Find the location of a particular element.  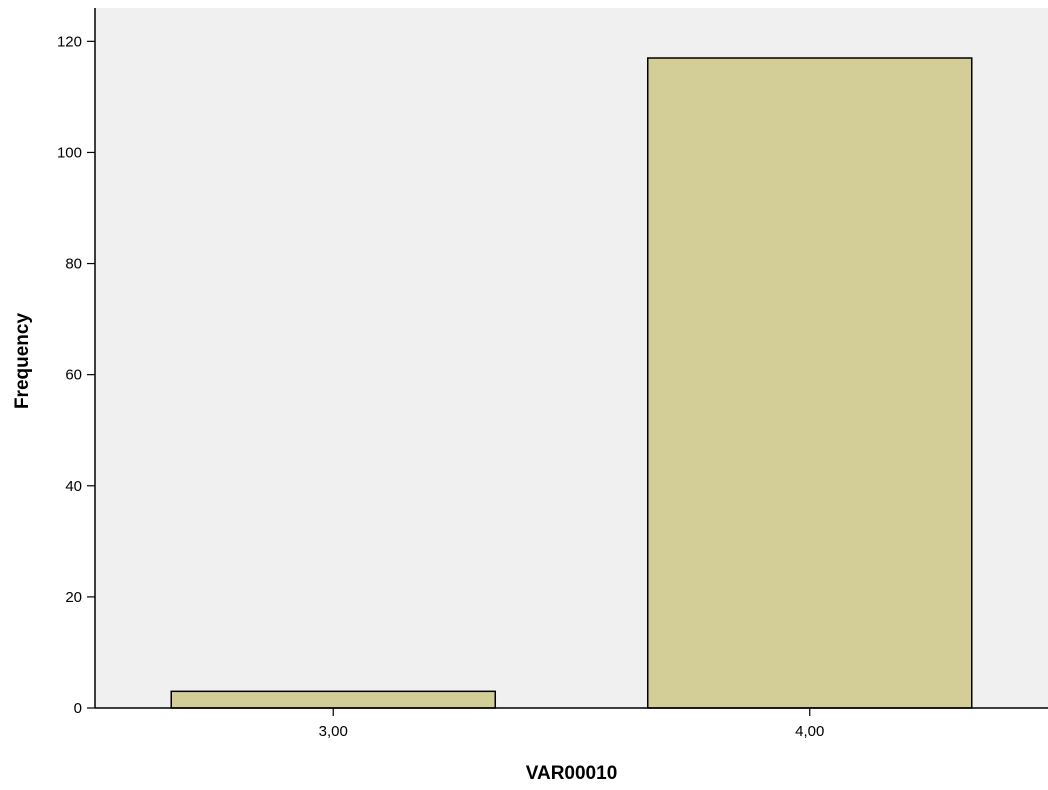

y-axis-title: Frequency is located at coordinates (22, 361).